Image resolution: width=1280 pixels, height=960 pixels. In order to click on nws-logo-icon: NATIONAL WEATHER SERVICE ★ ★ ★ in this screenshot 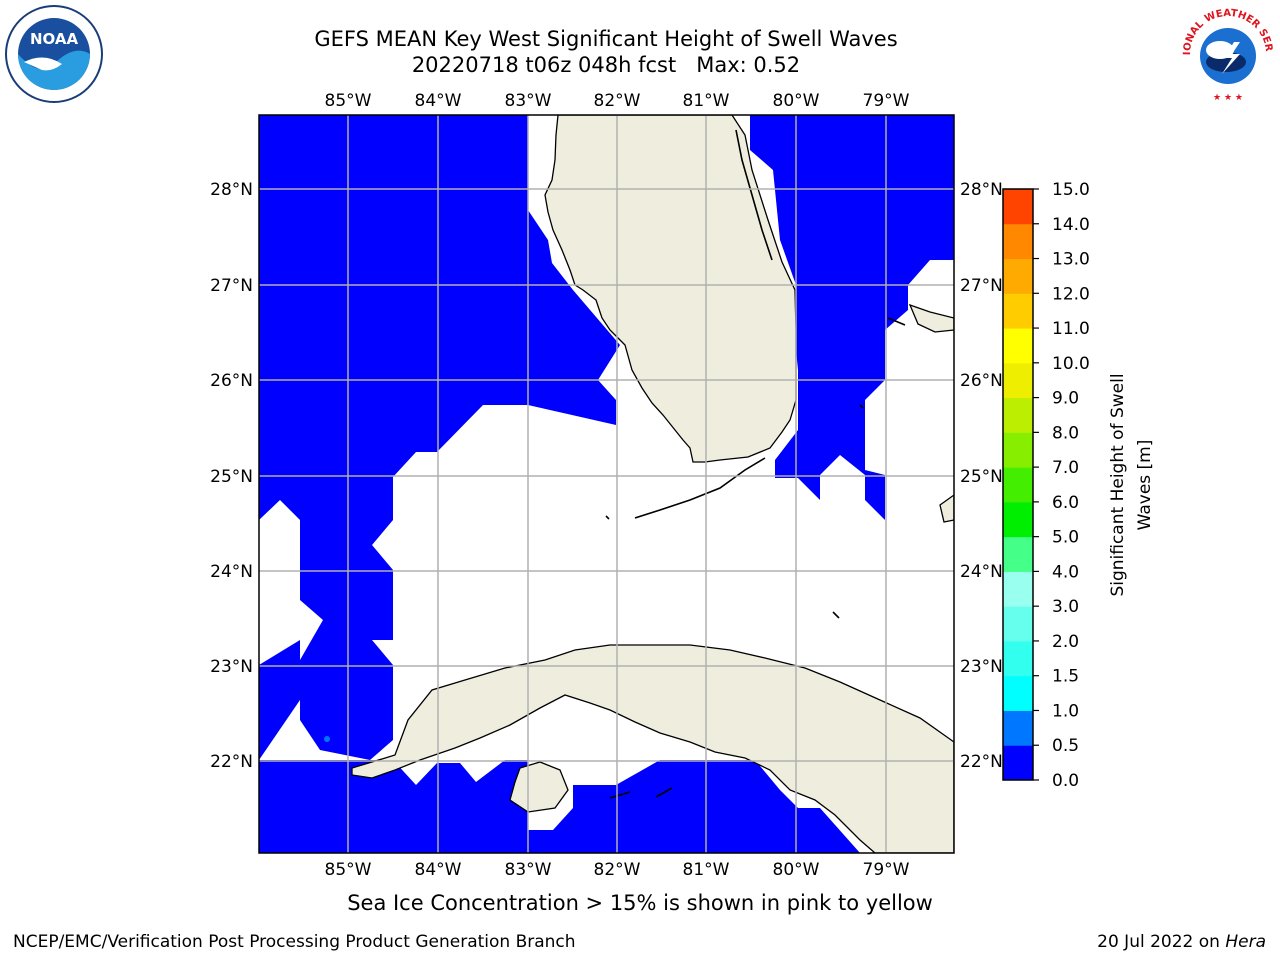, I will do `click(1227, 53)`.